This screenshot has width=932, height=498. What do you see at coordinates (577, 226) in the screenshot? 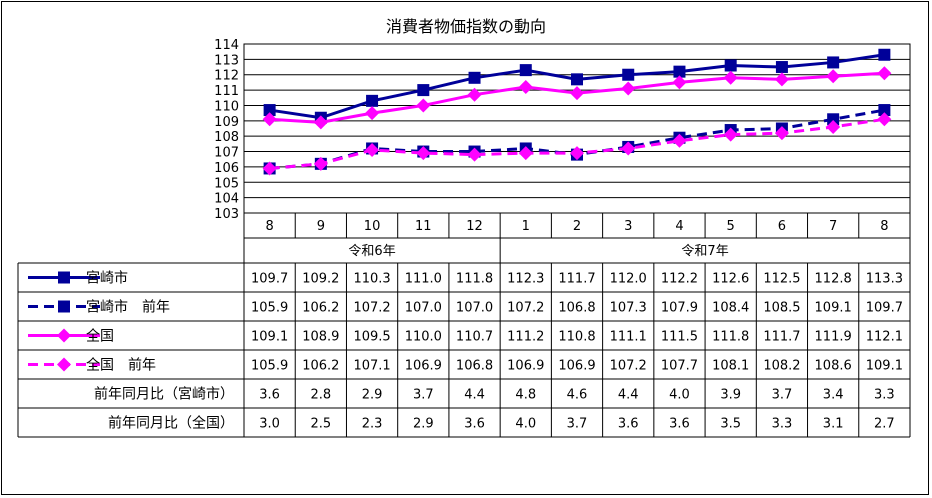
I see `x-tick-label: 2` at bounding box center [577, 226].